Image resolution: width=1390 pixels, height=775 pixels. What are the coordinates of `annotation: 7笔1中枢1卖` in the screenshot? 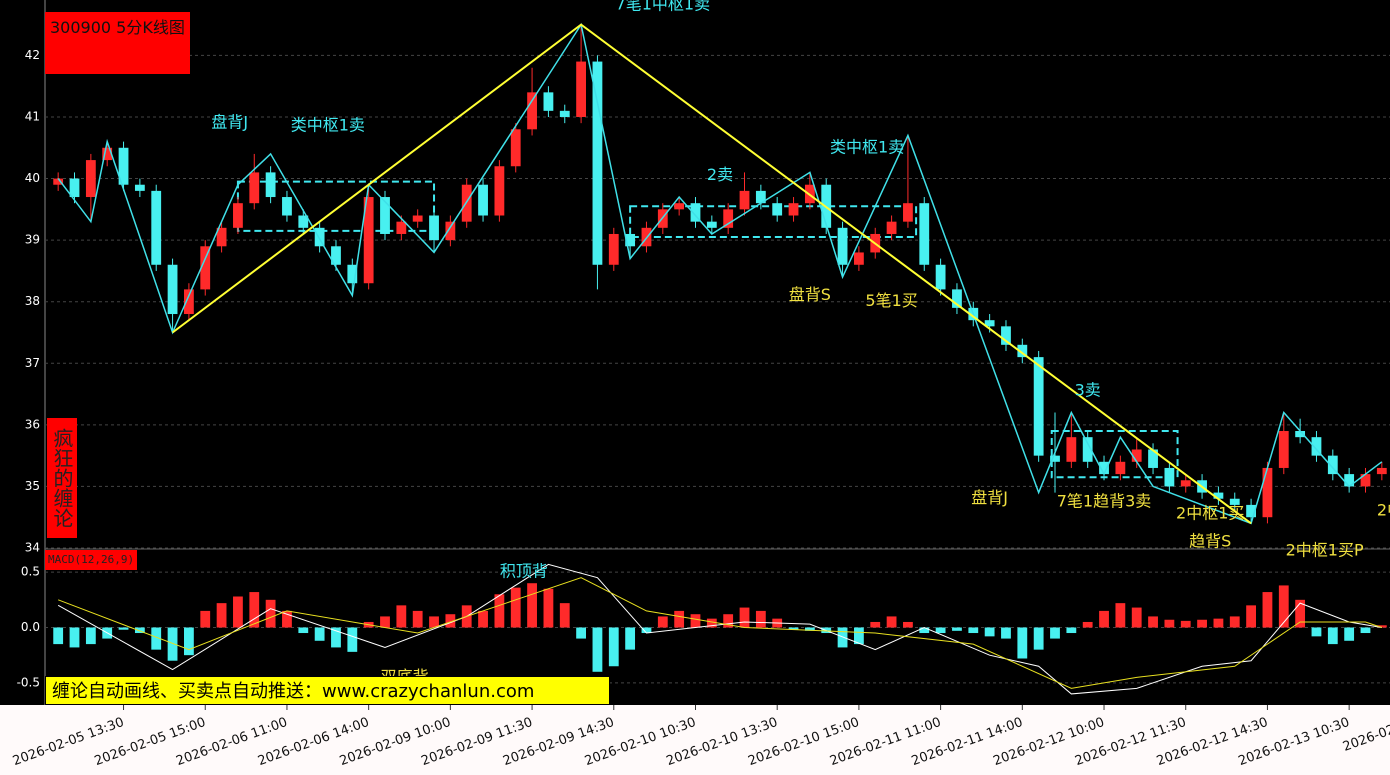 It's located at (663, 6).